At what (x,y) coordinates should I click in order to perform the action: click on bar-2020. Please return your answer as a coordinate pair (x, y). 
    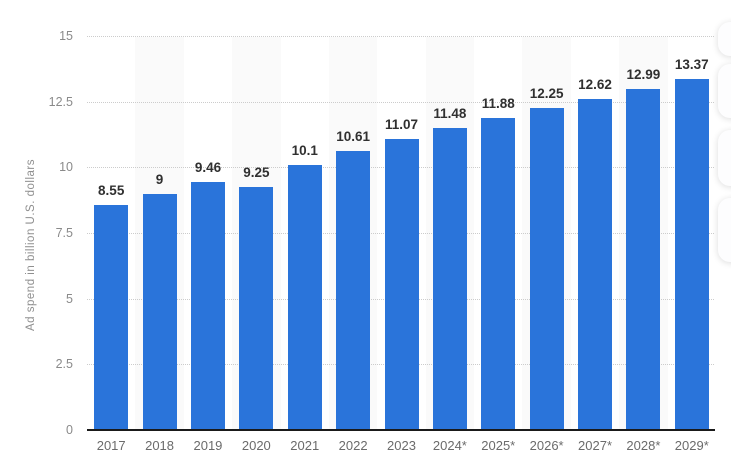
    Looking at the image, I should click on (256, 308).